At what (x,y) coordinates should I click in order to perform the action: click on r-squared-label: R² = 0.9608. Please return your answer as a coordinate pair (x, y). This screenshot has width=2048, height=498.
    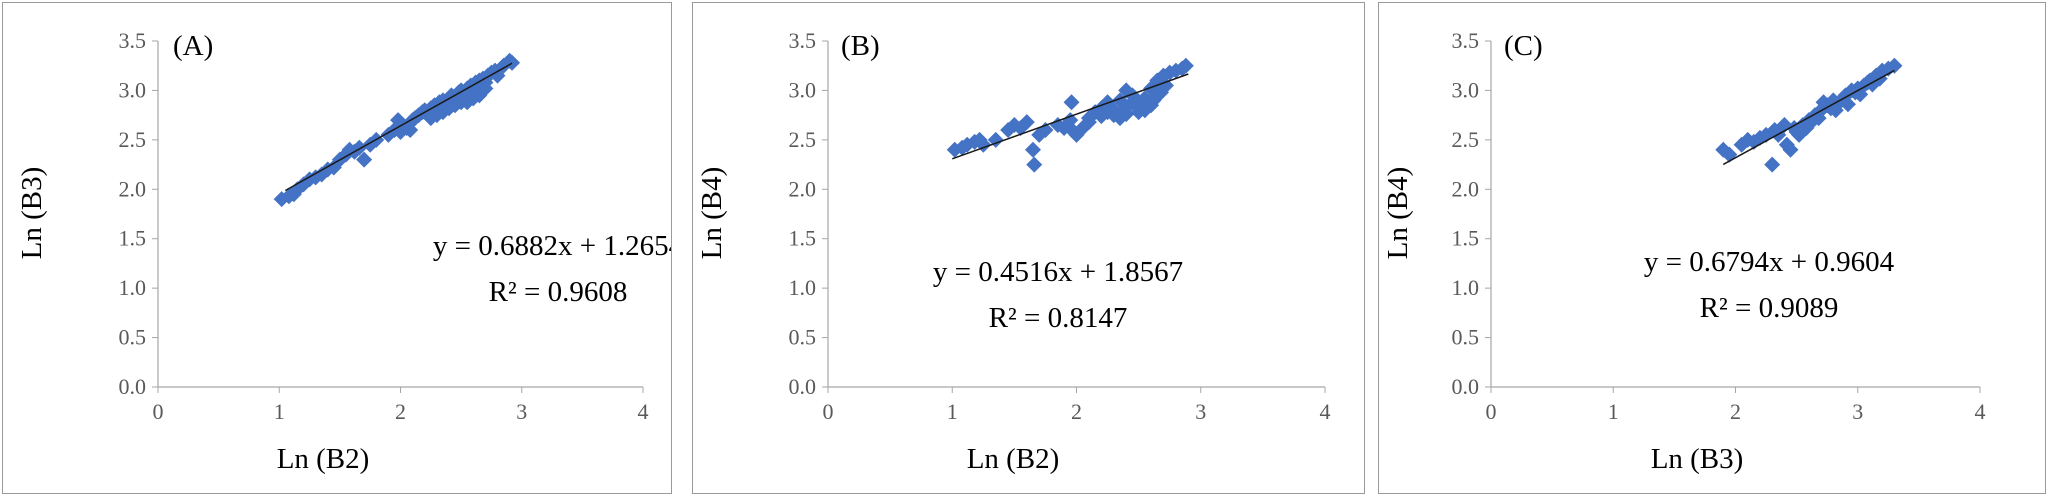
    Looking at the image, I should click on (558, 292).